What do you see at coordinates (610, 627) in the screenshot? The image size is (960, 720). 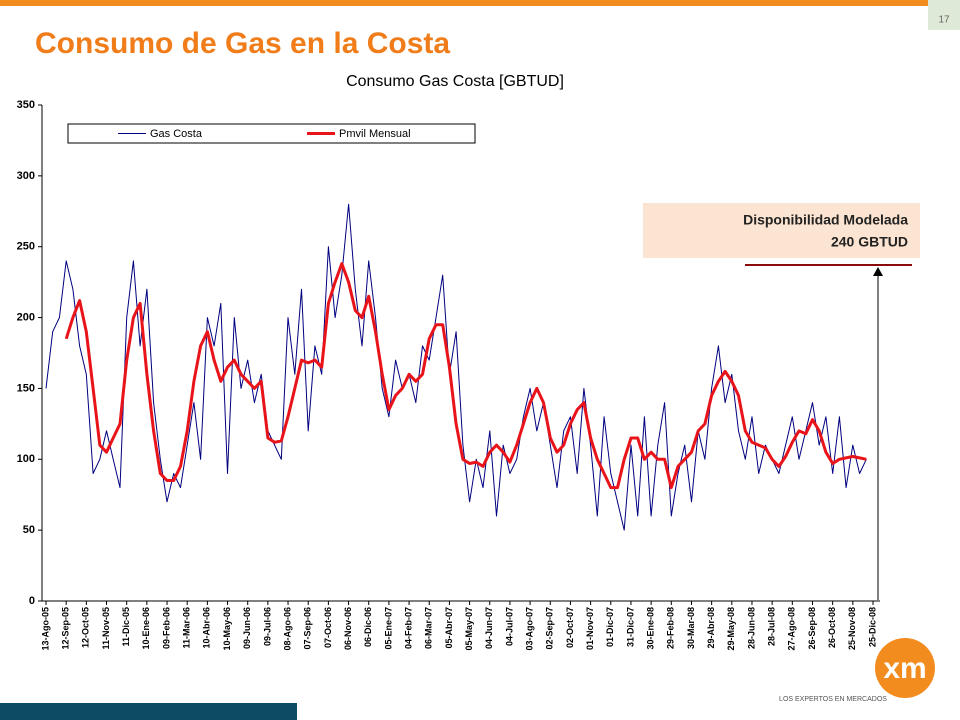 I see `x-tick-label: 01-Dic-07` at bounding box center [610, 627].